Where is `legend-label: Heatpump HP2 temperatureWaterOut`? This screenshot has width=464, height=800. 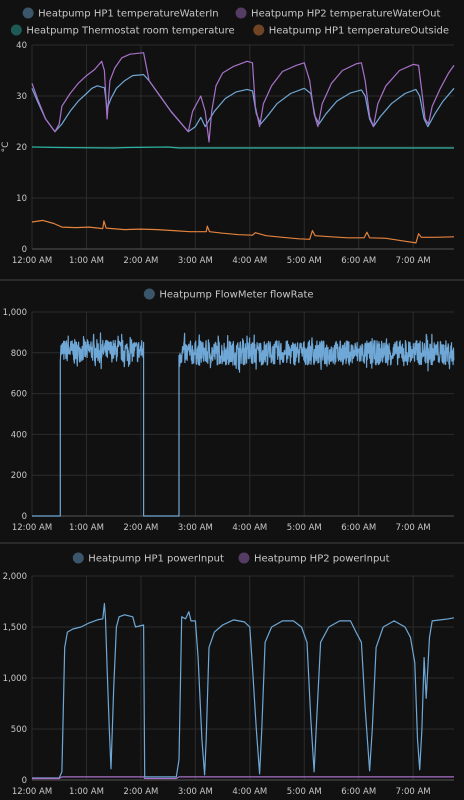 legend-label: Heatpump HP2 temperatureWaterOut is located at coordinates (345, 14).